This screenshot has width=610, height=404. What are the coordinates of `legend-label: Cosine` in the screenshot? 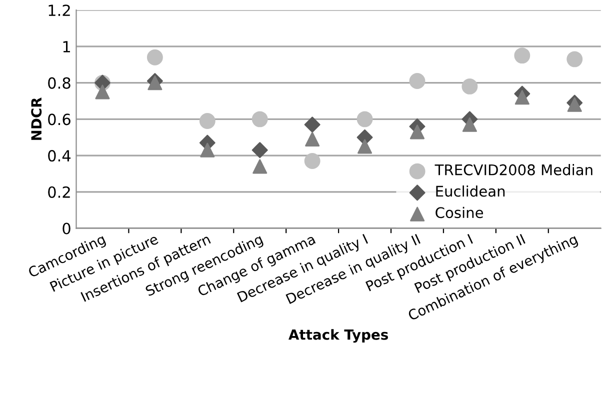 It's located at (460, 212).